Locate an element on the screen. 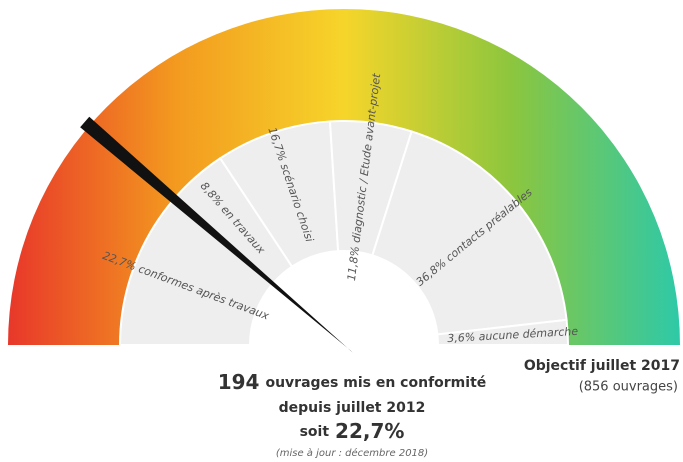  headline-line1: 194 ouvrages mis en conformité is located at coordinates (352, 382).